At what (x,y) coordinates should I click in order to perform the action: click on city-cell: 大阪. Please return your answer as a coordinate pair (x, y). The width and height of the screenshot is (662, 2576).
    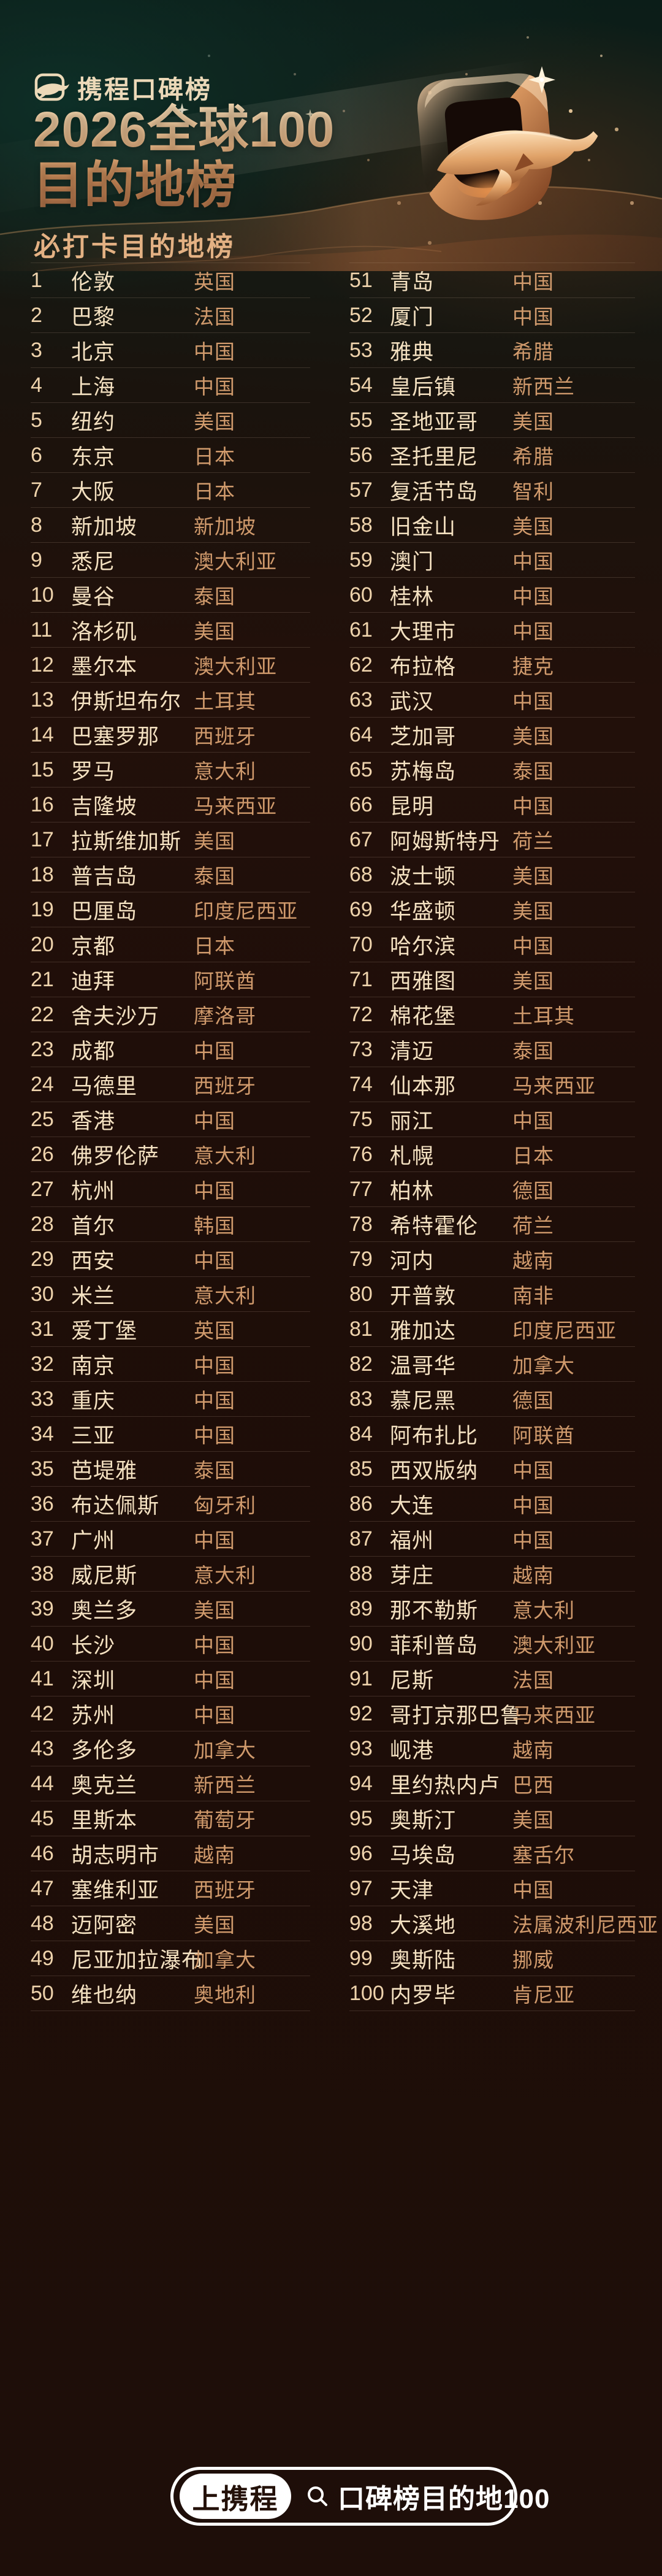
    Looking at the image, I should click on (93, 492).